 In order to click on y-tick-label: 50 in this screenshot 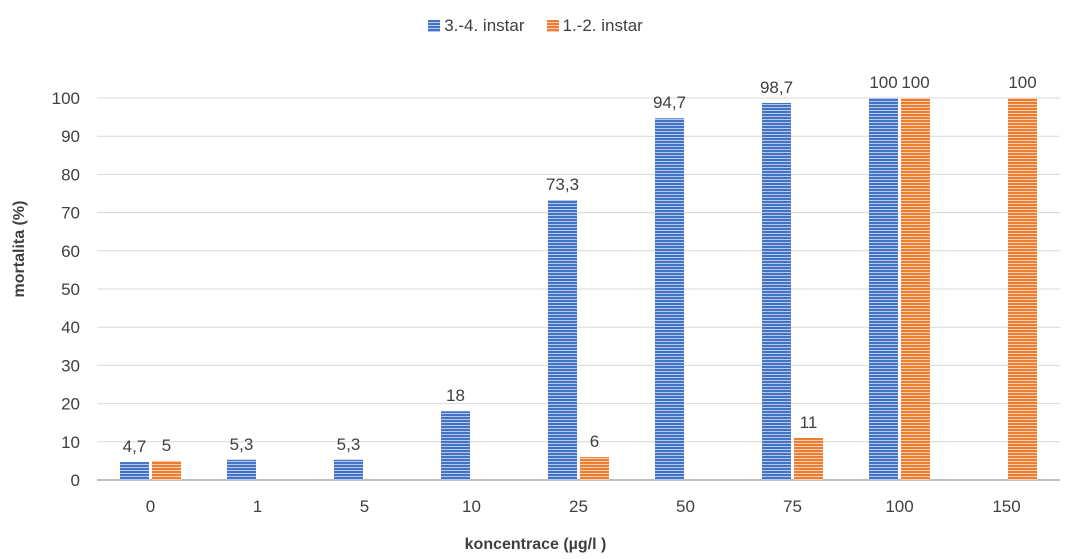, I will do `click(70, 289)`.